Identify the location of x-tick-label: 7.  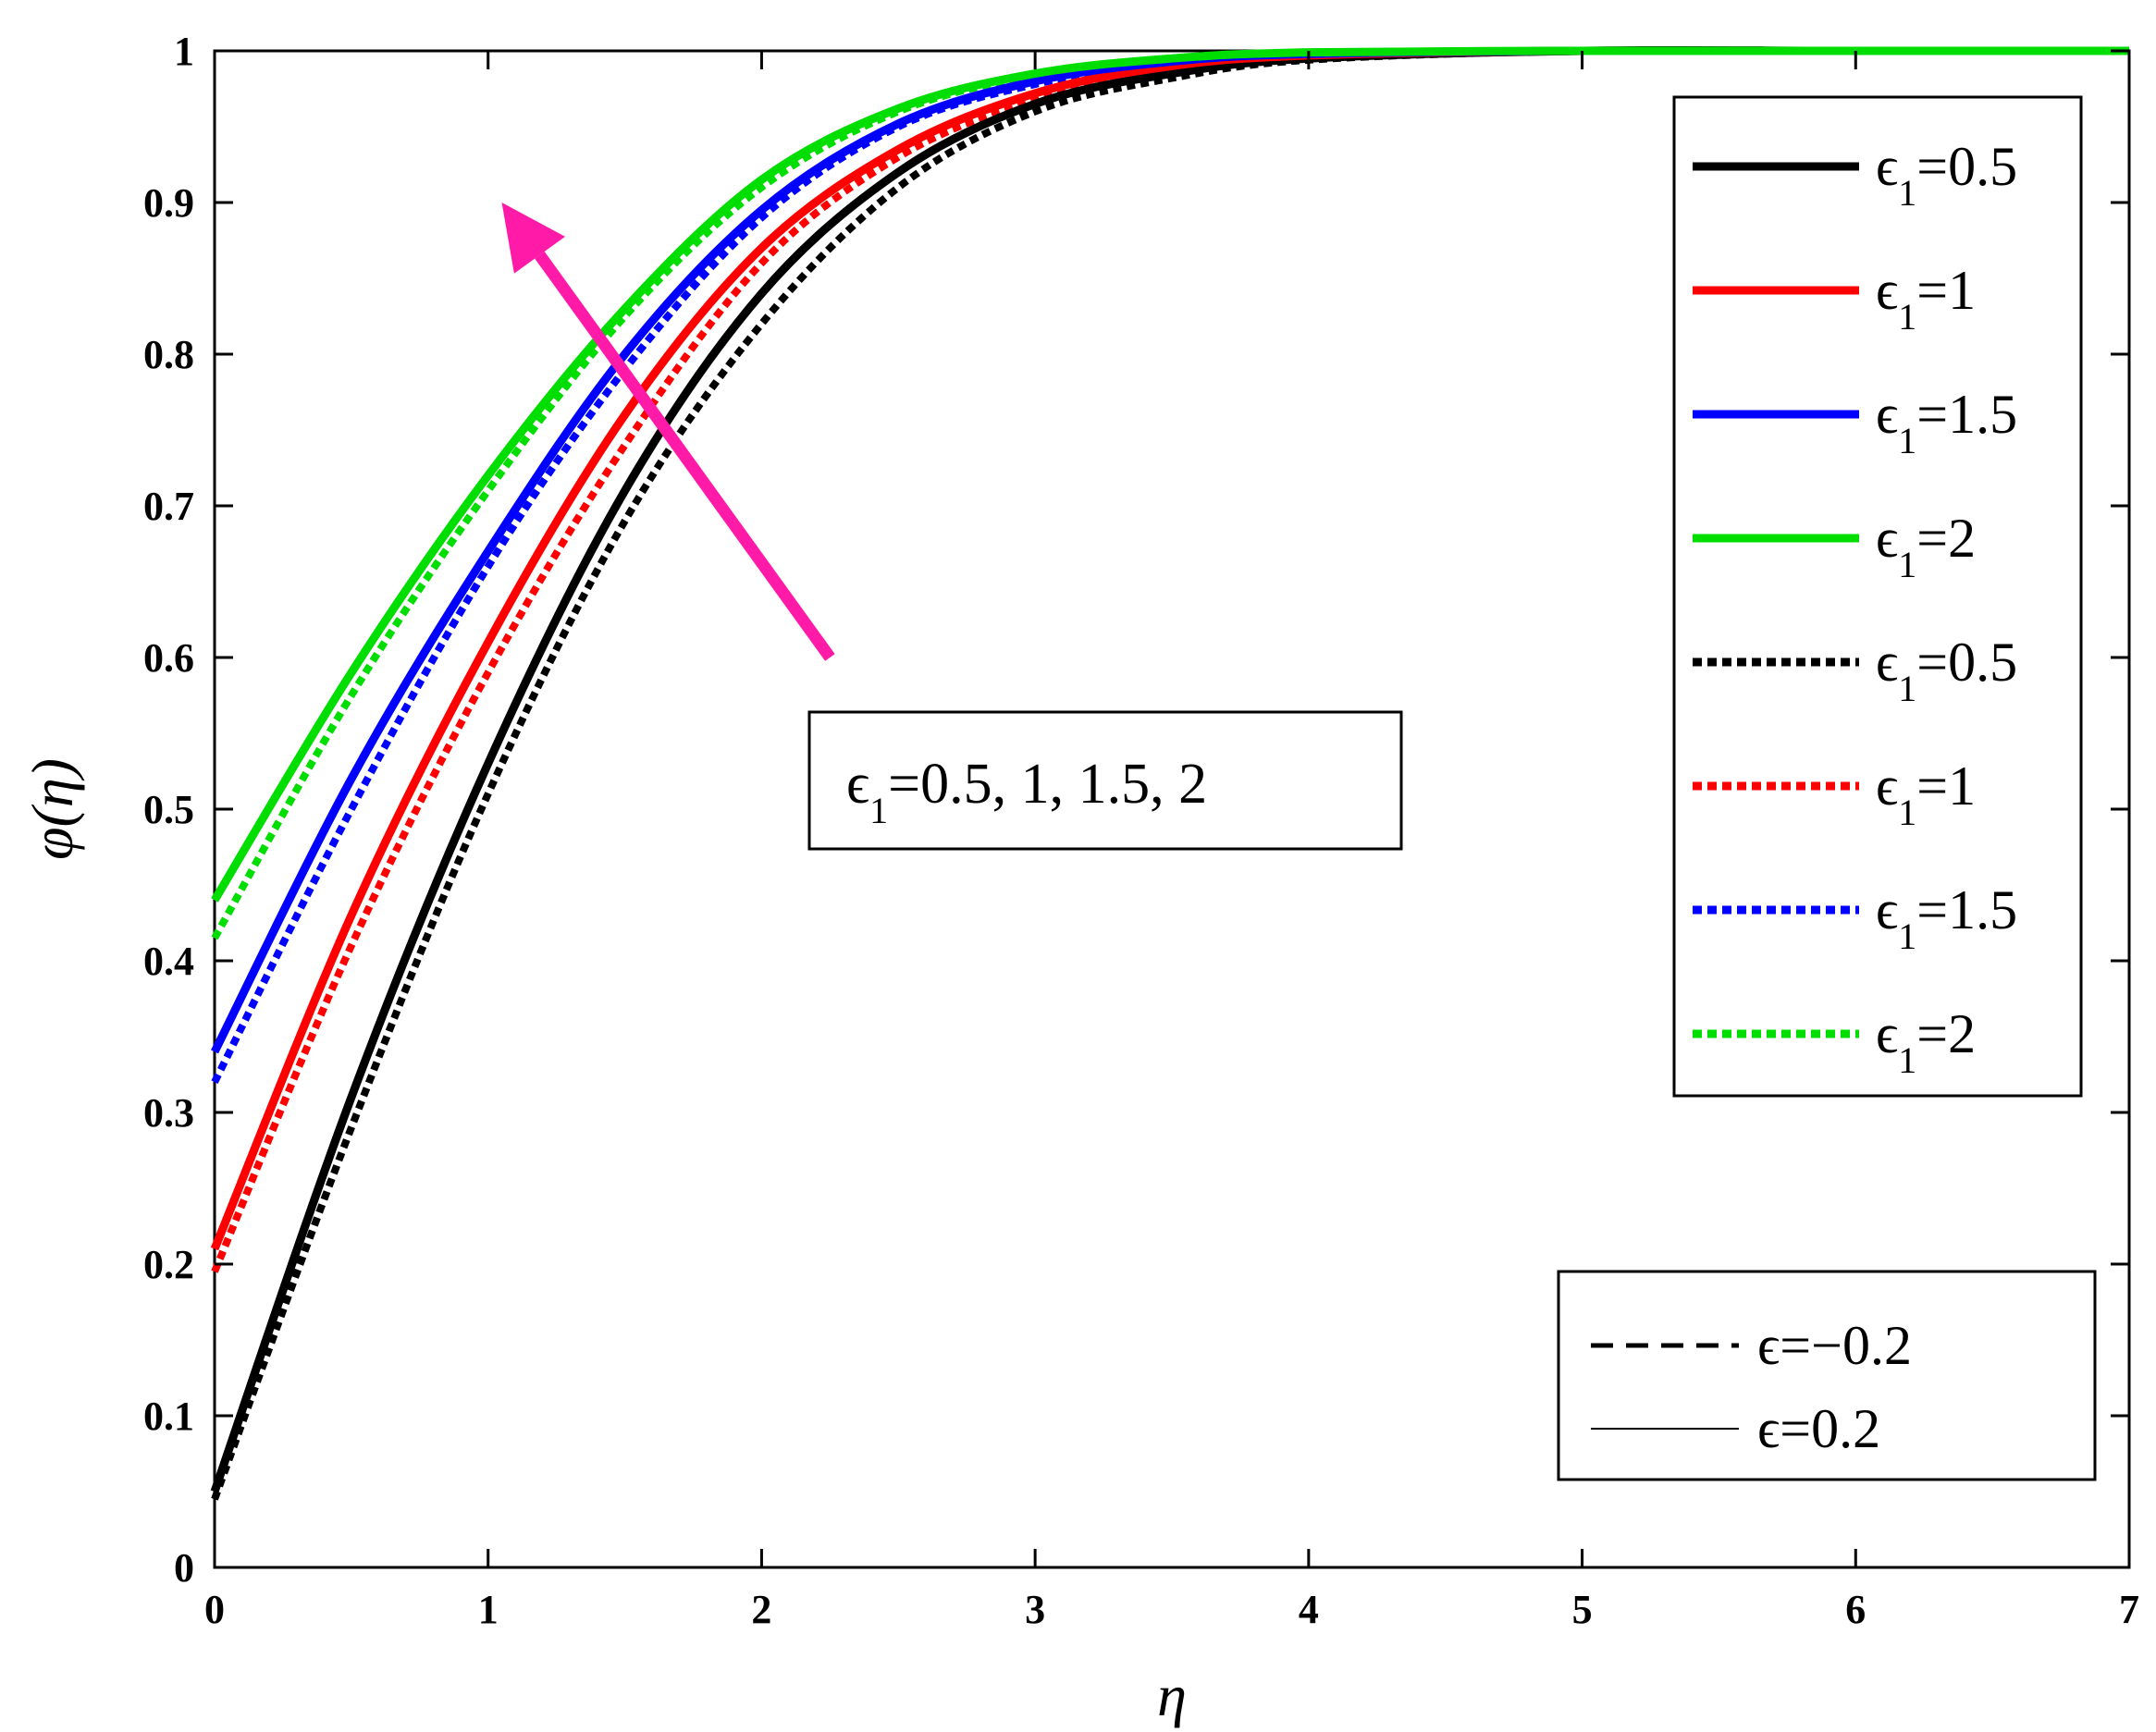
(2129, 1610).